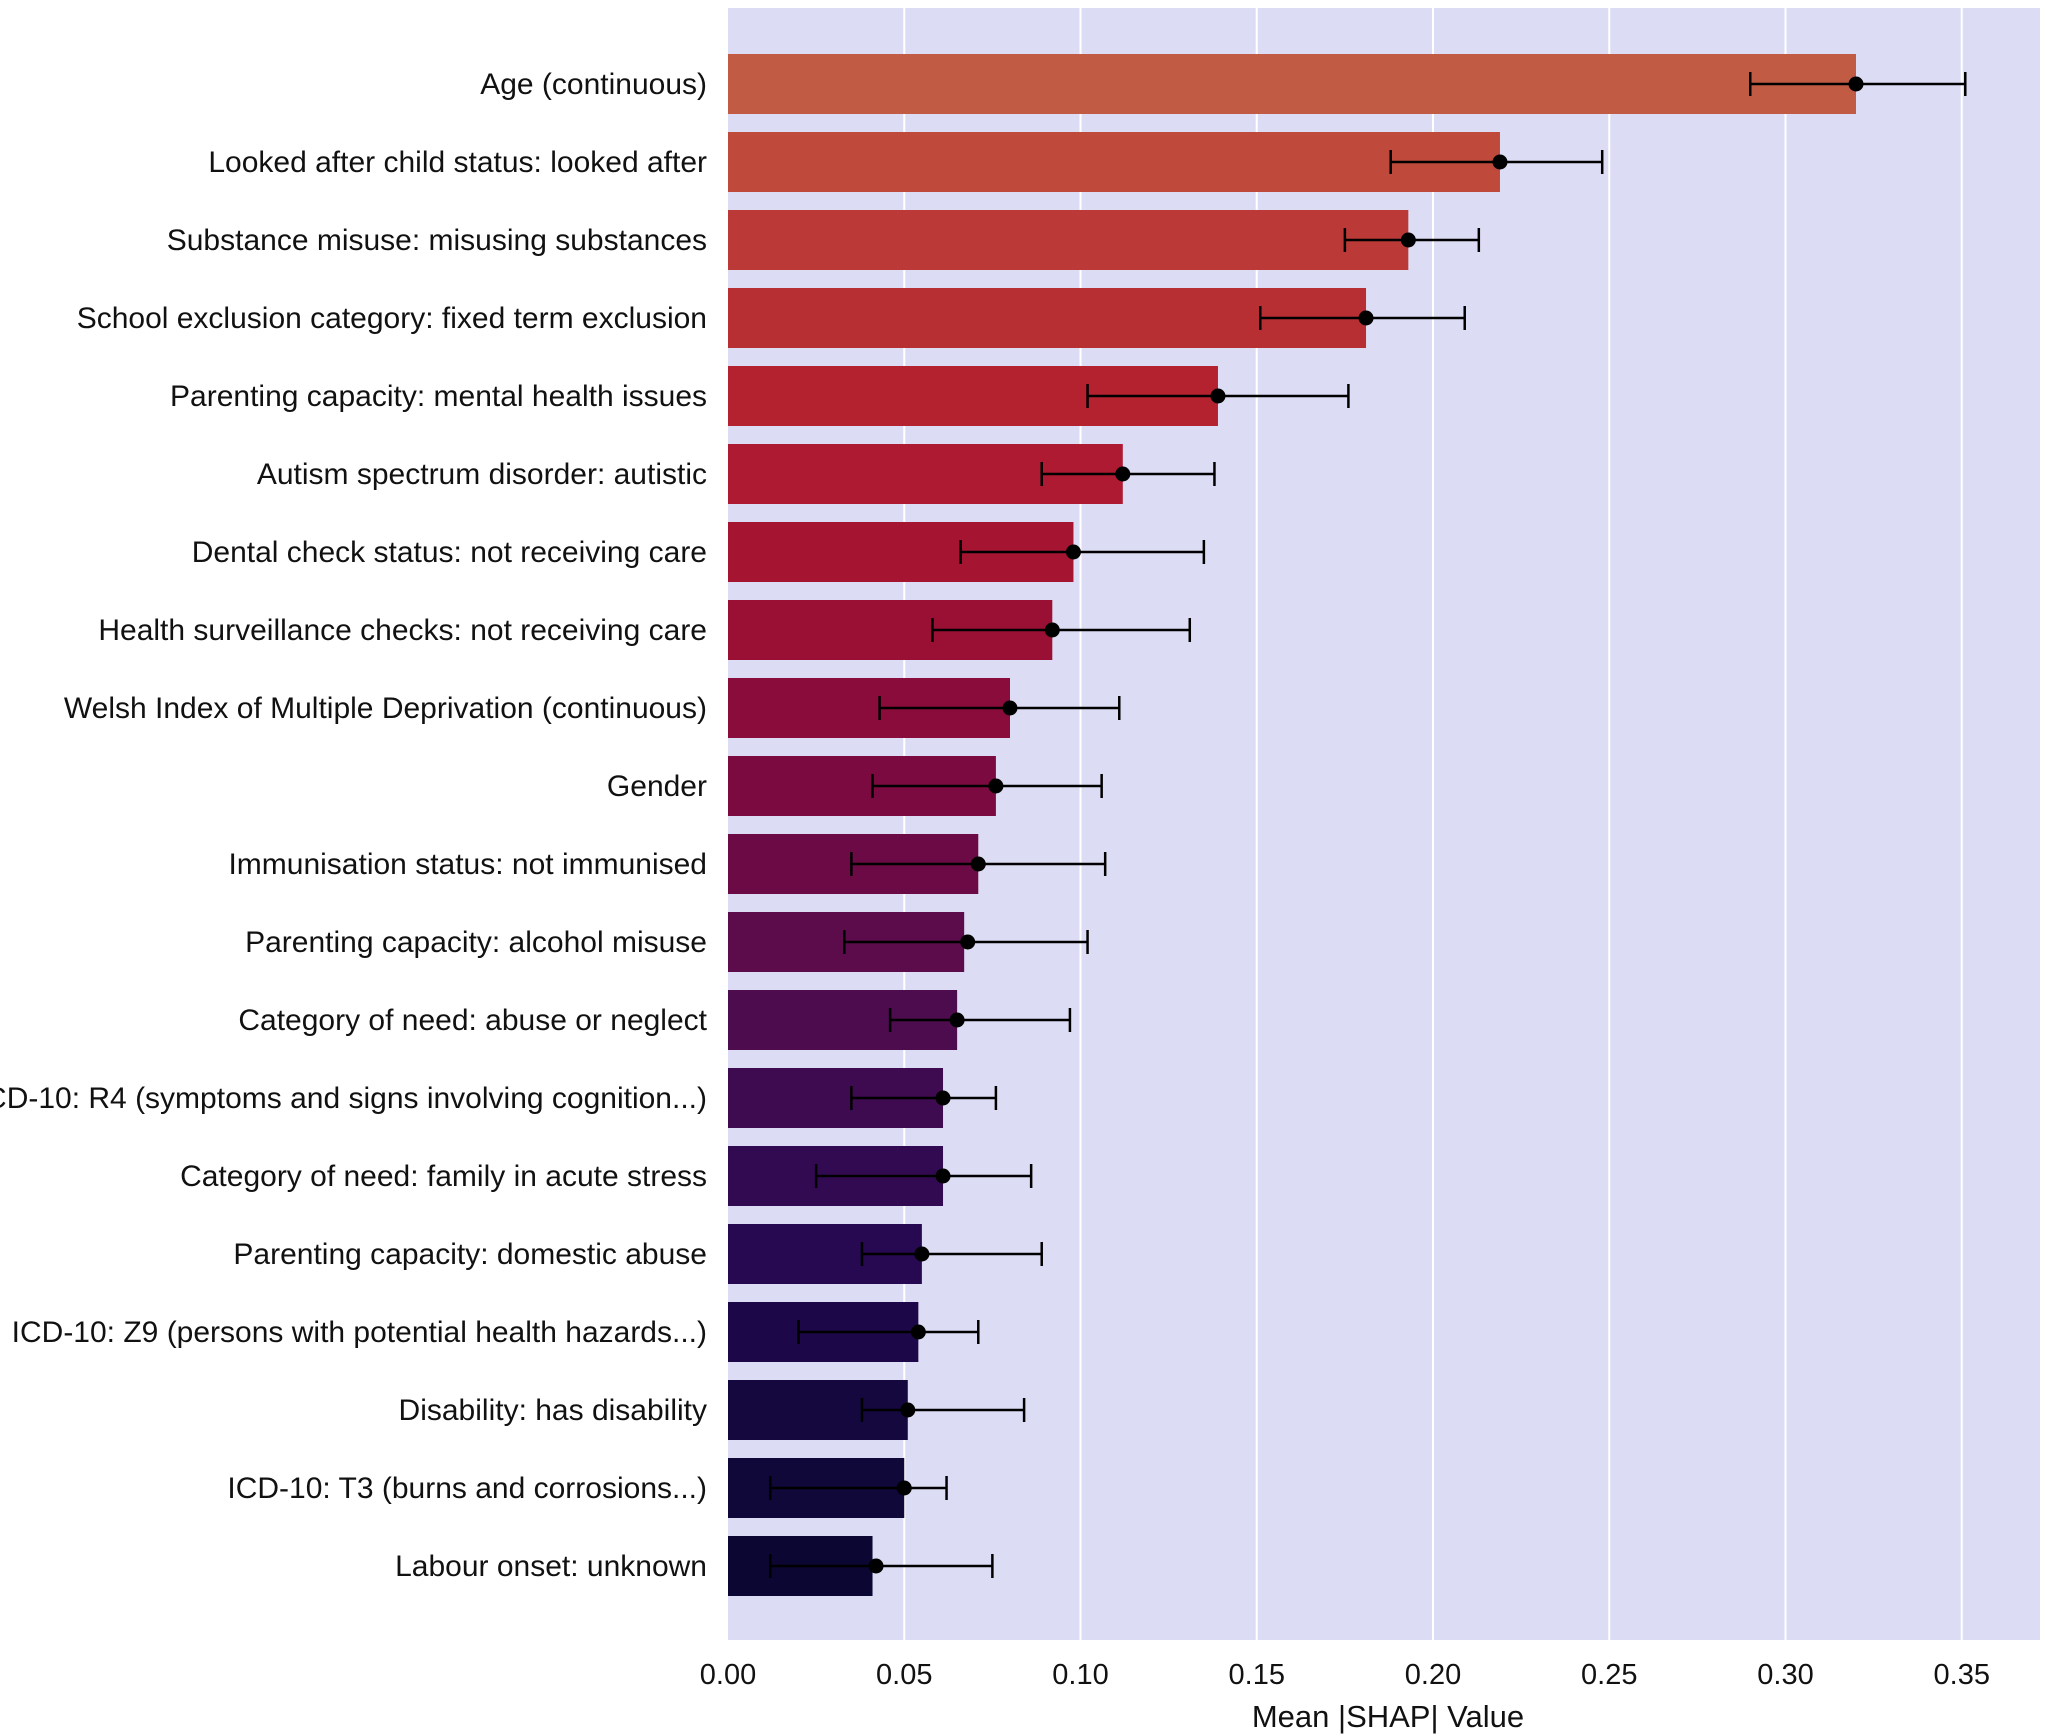  What do you see at coordinates (437, 240) in the screenshot?
I see `category-label: Substance misuse: misusing substances` at bounding box center [437, 240].